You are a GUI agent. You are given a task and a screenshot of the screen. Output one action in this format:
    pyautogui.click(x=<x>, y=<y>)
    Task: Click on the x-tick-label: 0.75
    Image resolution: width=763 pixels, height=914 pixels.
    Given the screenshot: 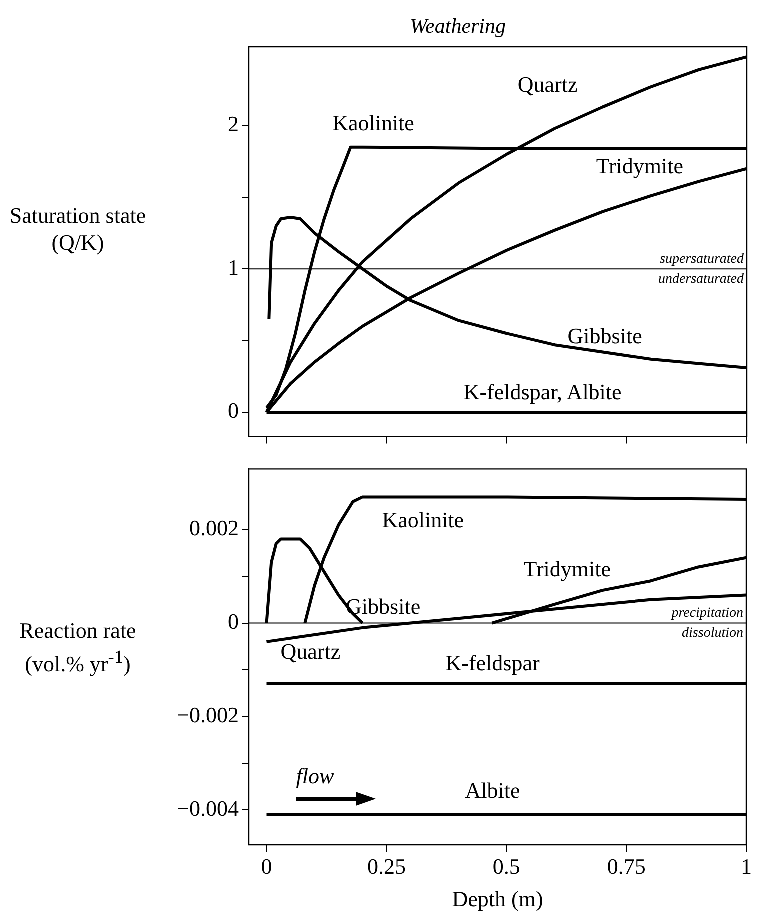 What is the action you would take?
    pyautogui.click(x=626, y=866)
    